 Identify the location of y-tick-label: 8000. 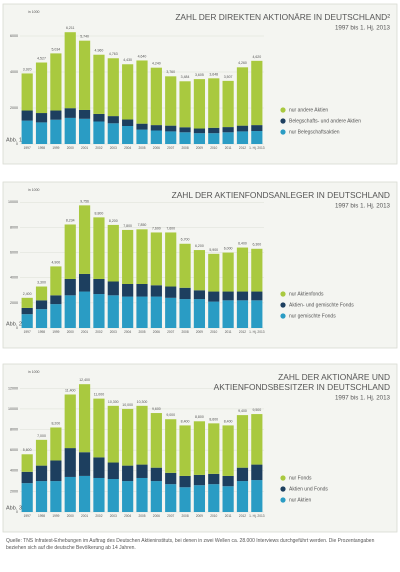
(14, 227).